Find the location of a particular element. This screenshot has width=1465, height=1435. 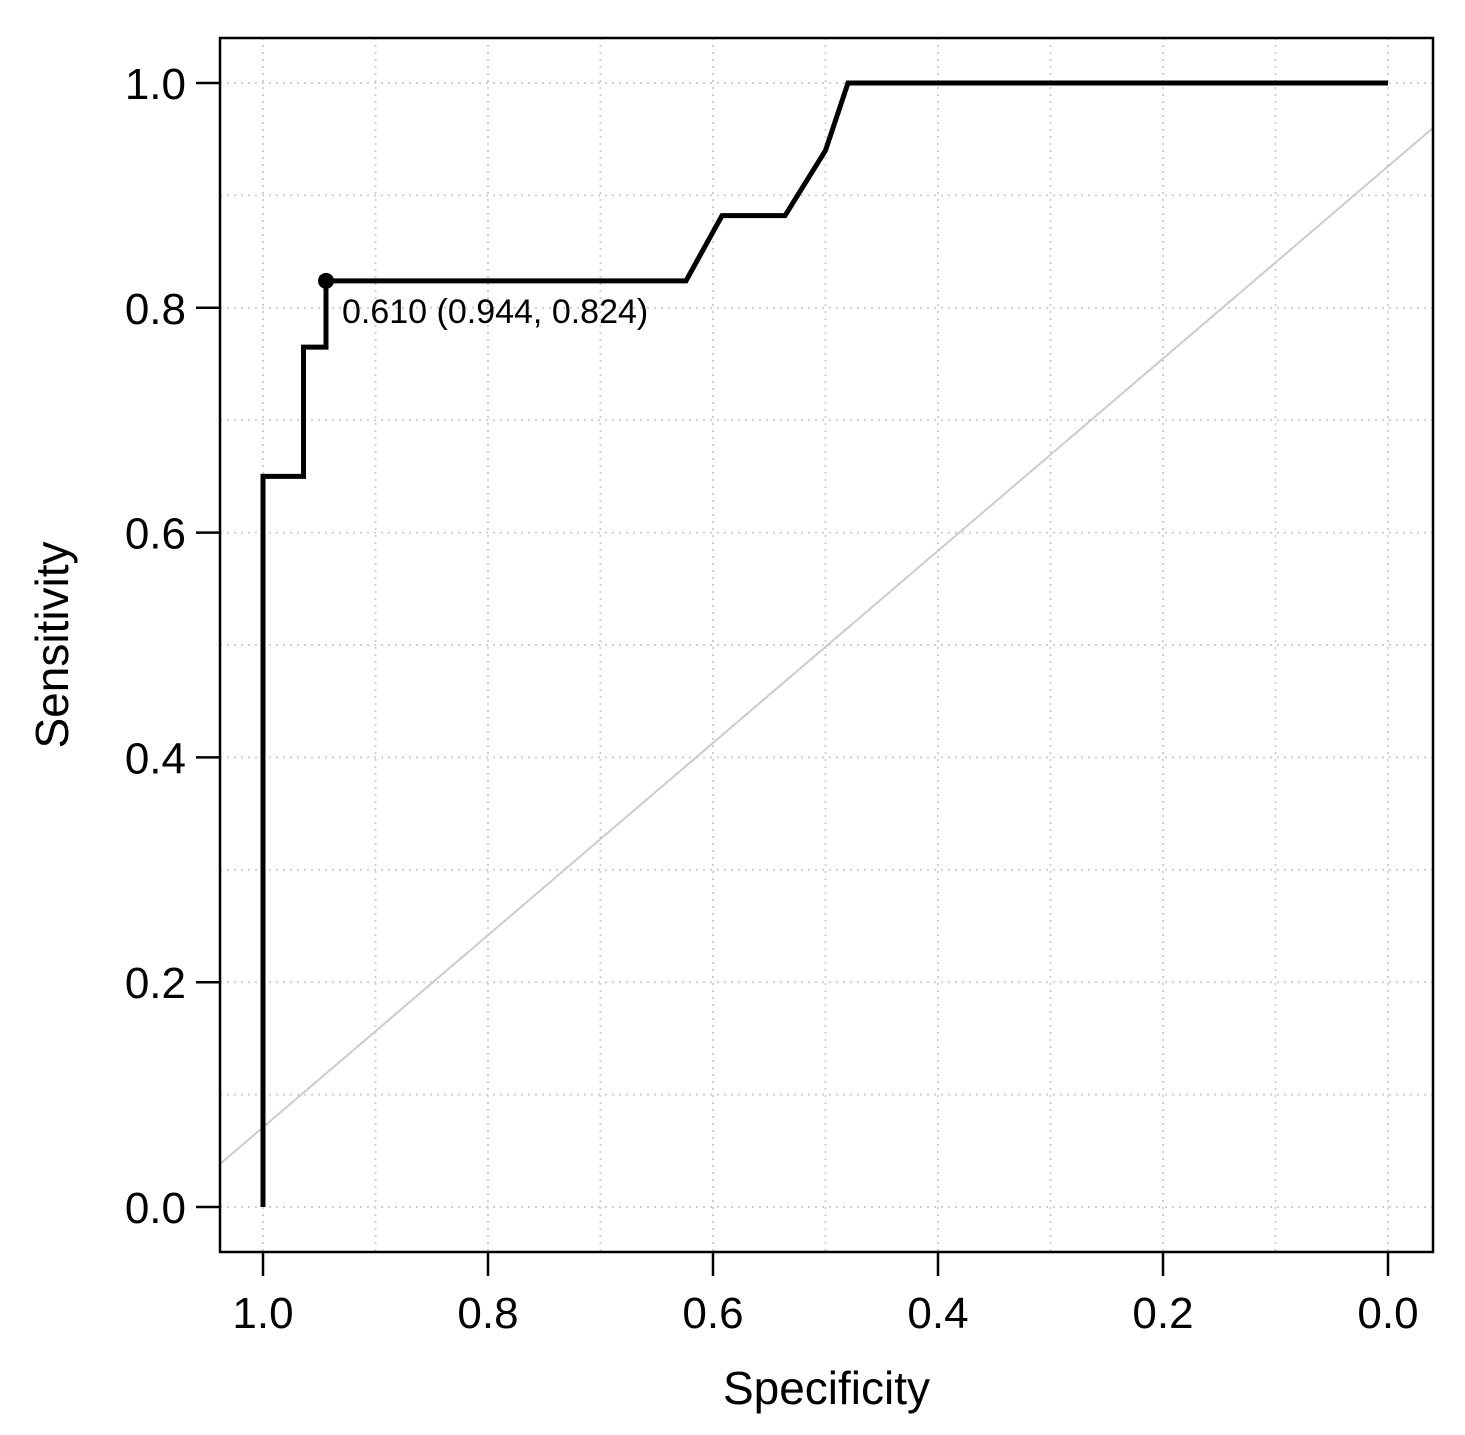

x-tick-label: 0.6 is located at coordinates (712, 1313).